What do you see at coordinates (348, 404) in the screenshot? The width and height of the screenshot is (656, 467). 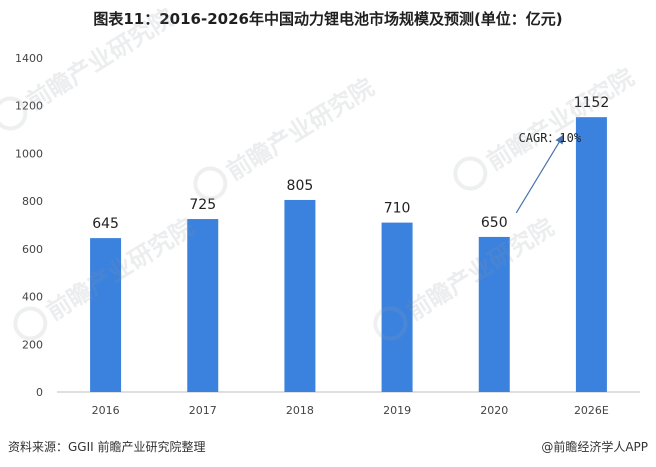 I see `x-axis: 2016 2017 2018 2019 2020 2026E` at bounding box center [348, 404].